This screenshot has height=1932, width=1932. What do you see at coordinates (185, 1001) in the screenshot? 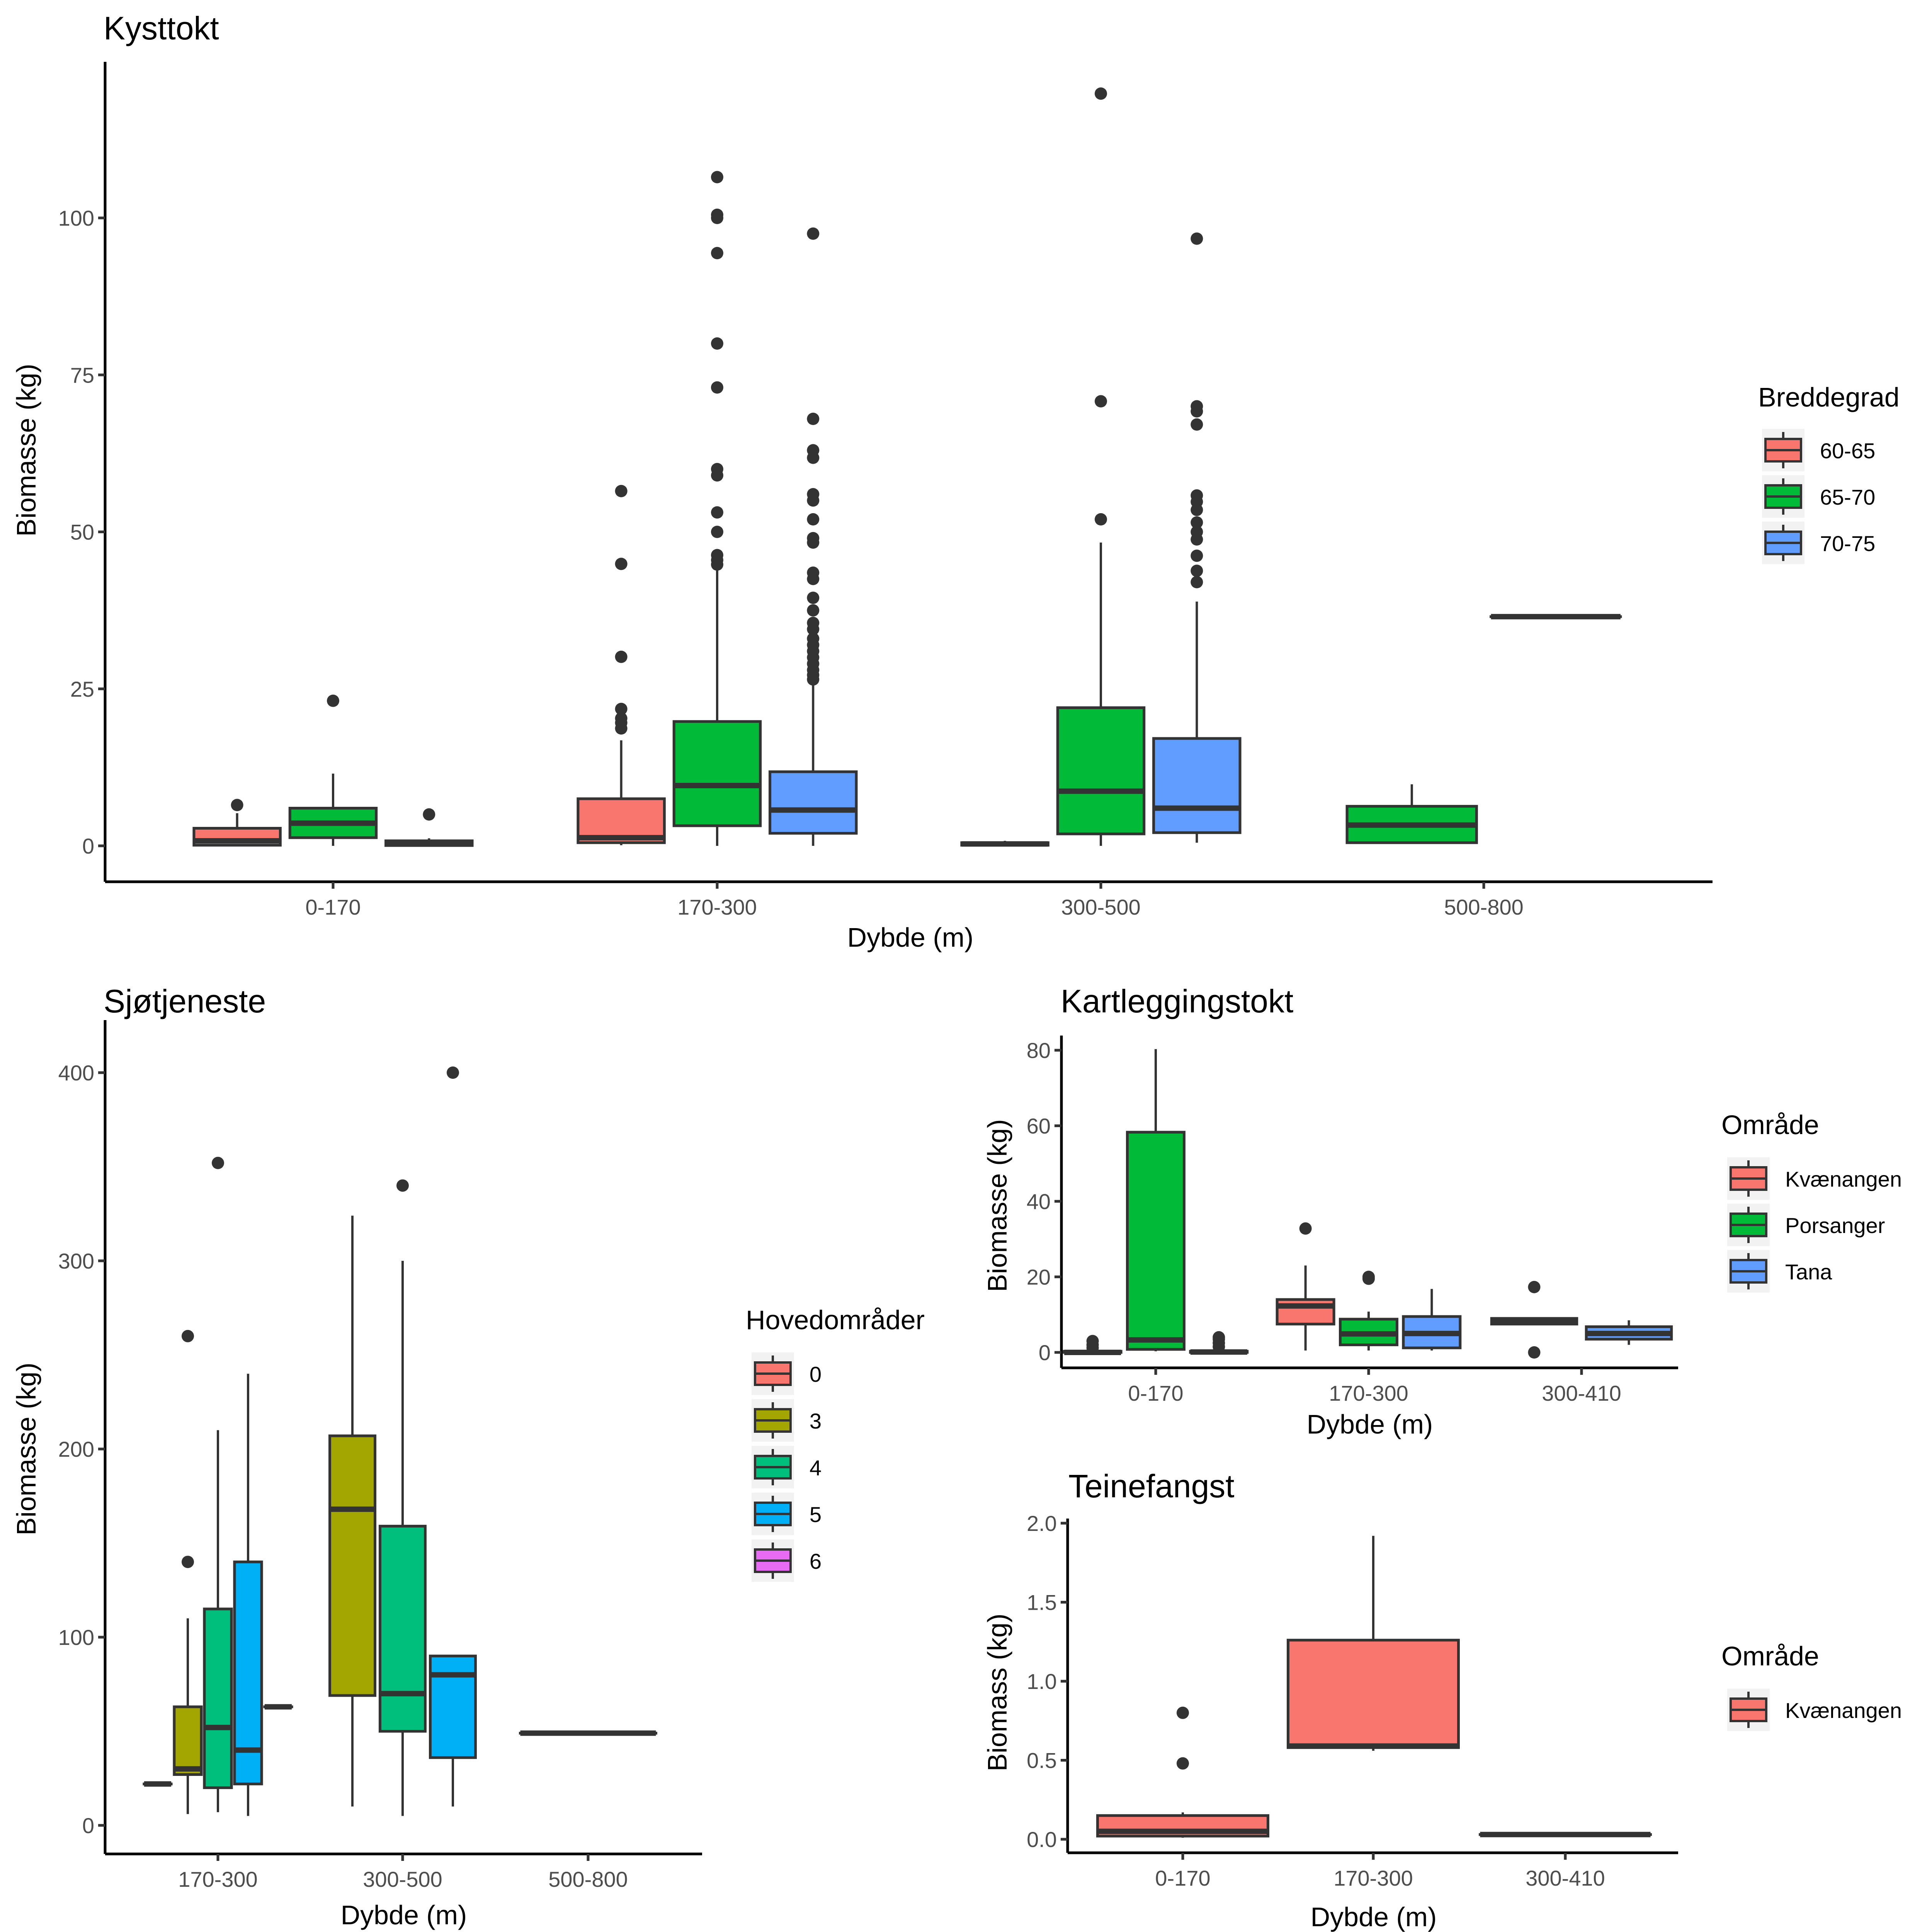
I see `panel-title: Sjøtjeneste` at bounding box center [185, 1001].